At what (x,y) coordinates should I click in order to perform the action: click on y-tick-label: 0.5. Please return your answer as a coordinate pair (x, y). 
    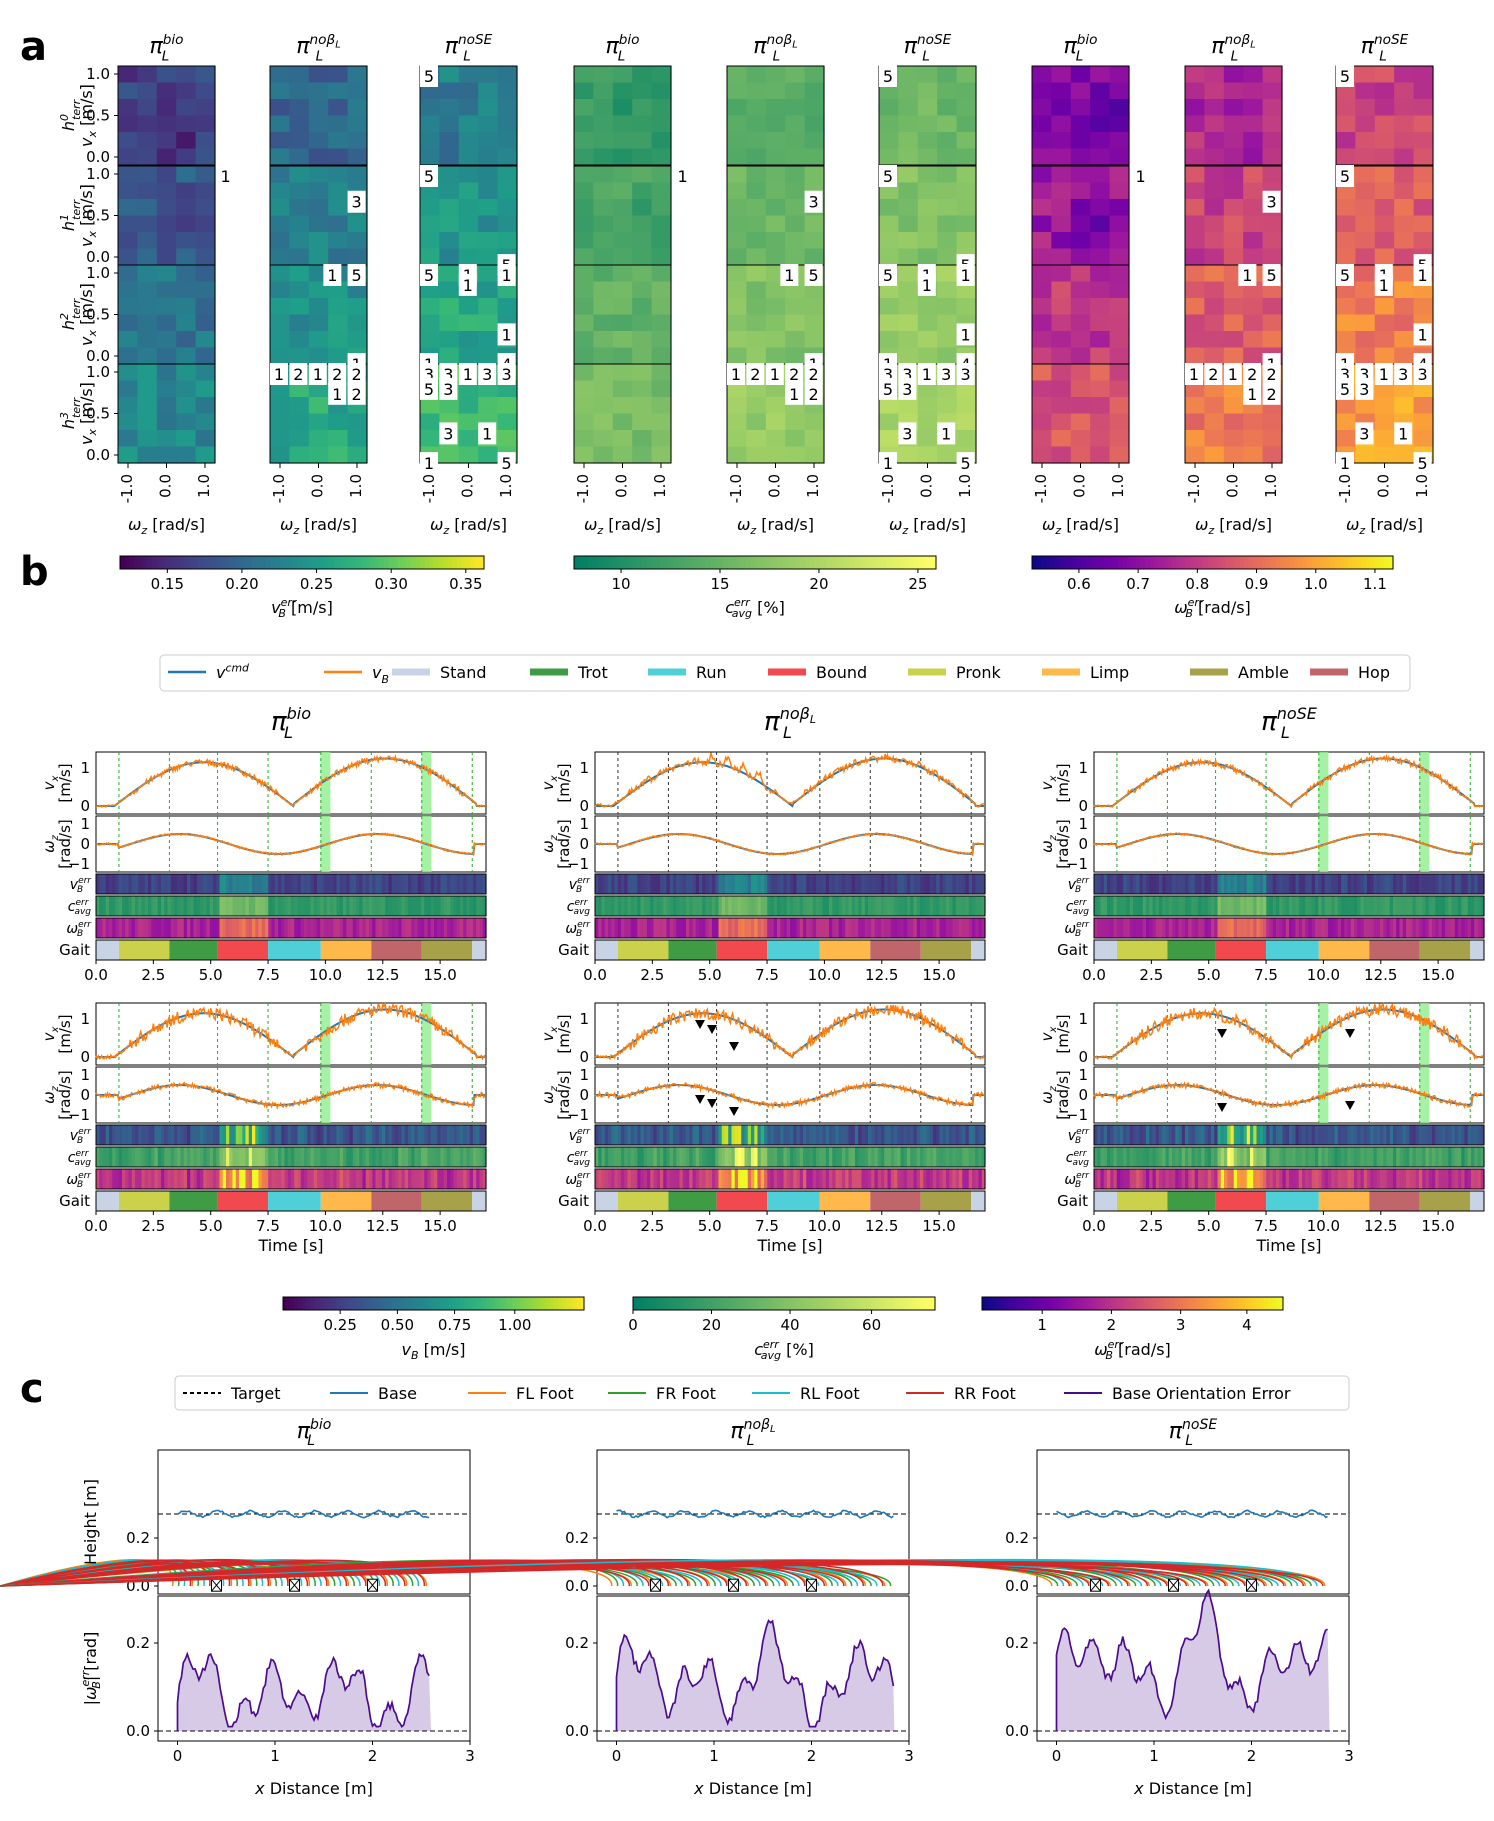
    Looking at the image, I should click on (98, 414).